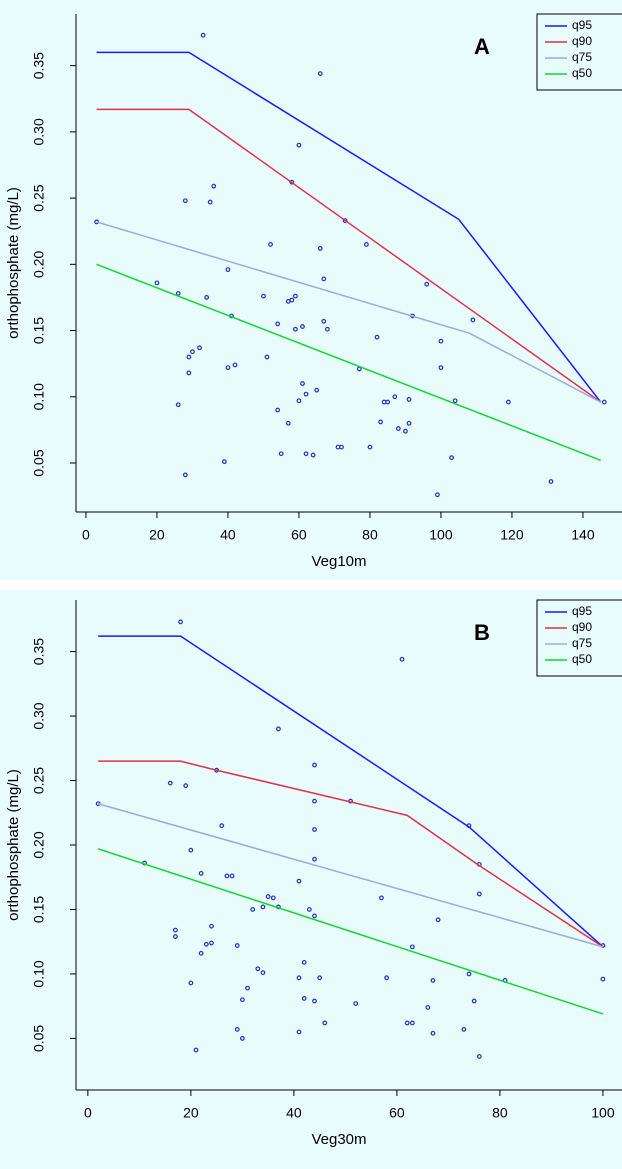 This screenshot has height=1169, width=622. I want to click on quantile-line, so click(350, 931).